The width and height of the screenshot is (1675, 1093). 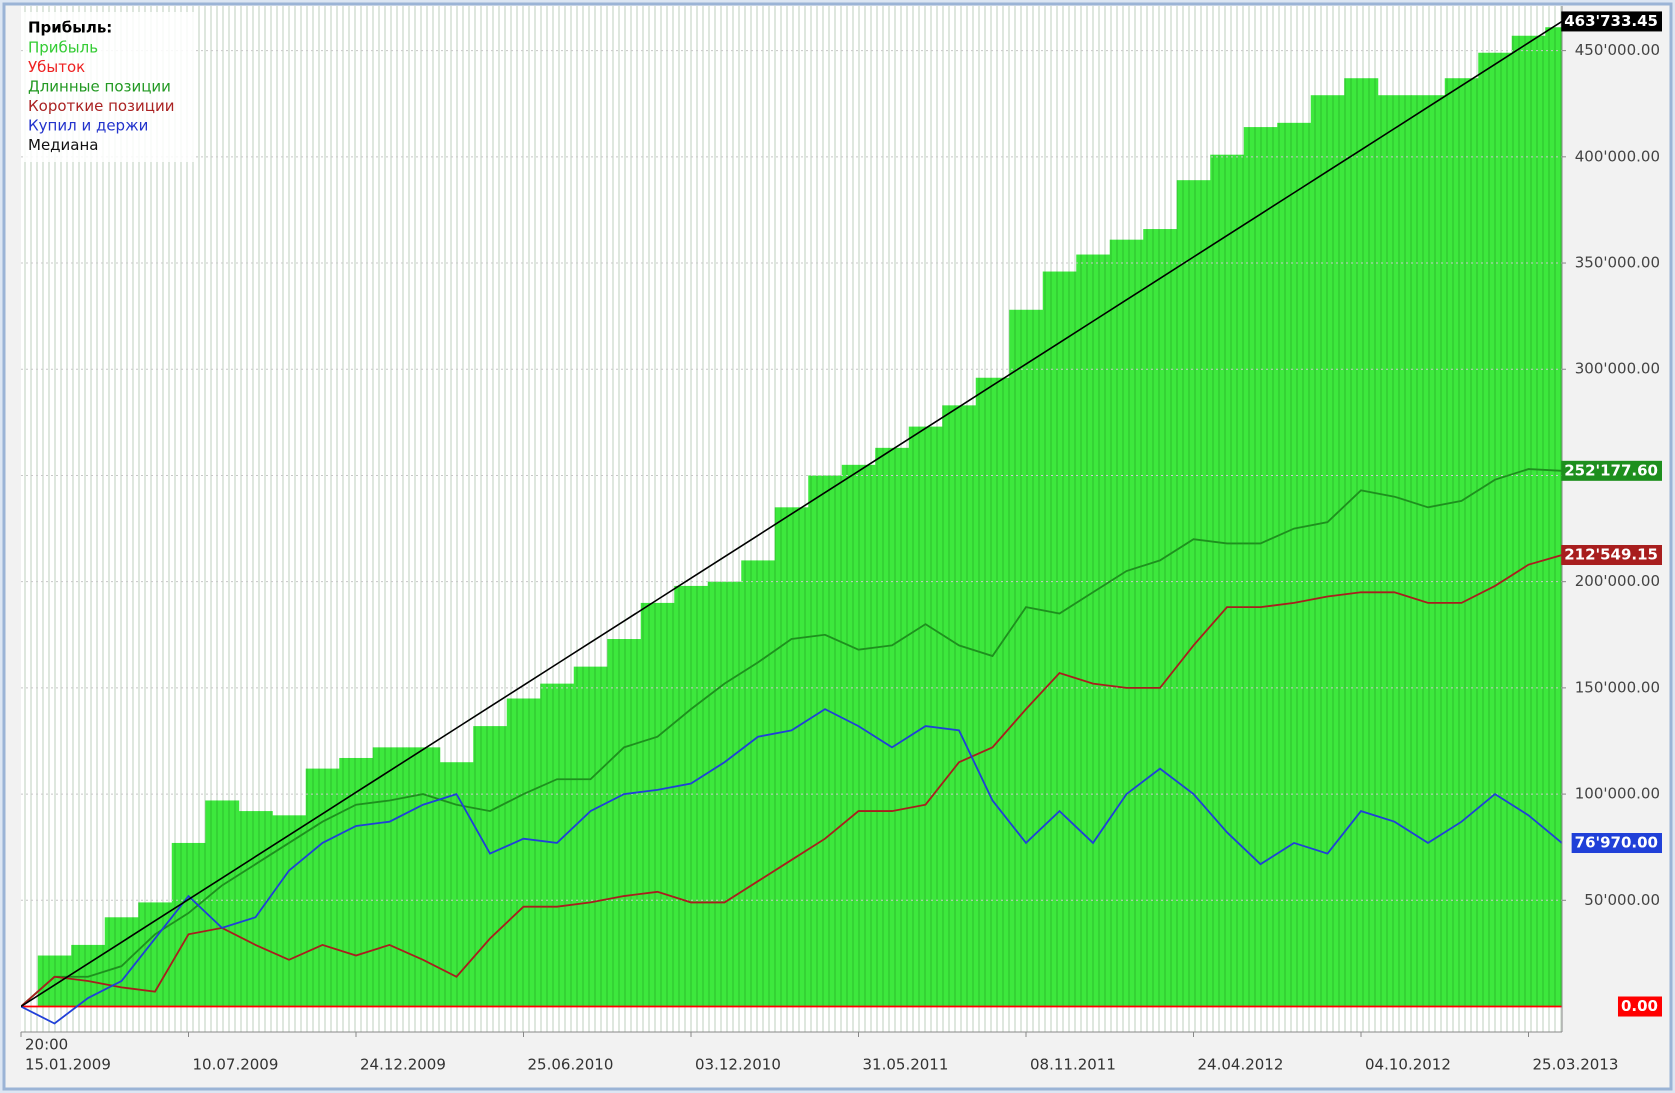 What do you see at coordinates (403, 1065) in the screenshot?
I see `x-tick-label: 24.12.2009` at bounding box center [403, 1065].